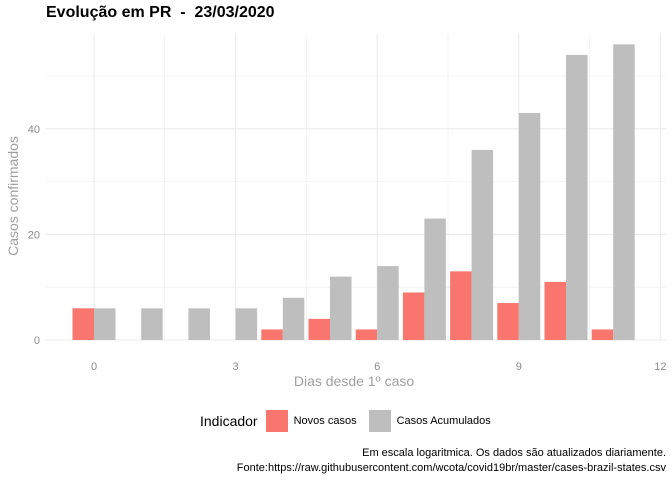  What do you see at coordinates (325, 421) in the screenshot?
I see `legend-label-novos: Novos casos` at bounding box center [325, 421].